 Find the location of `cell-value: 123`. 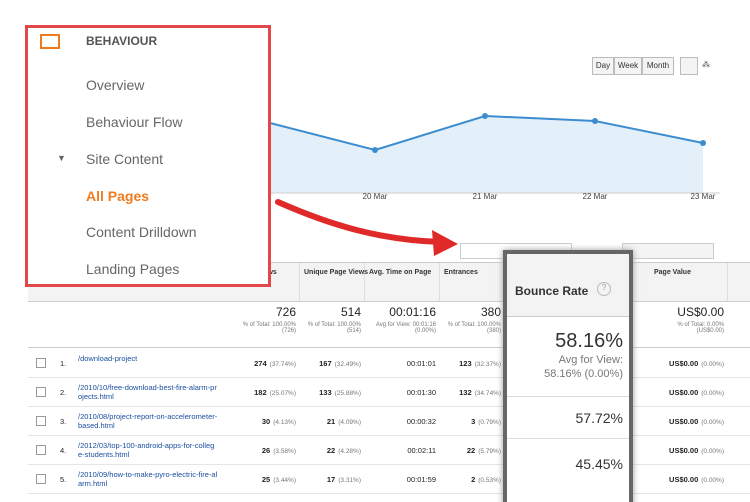

cell-value: 123 is located at coordinates (465, 363).